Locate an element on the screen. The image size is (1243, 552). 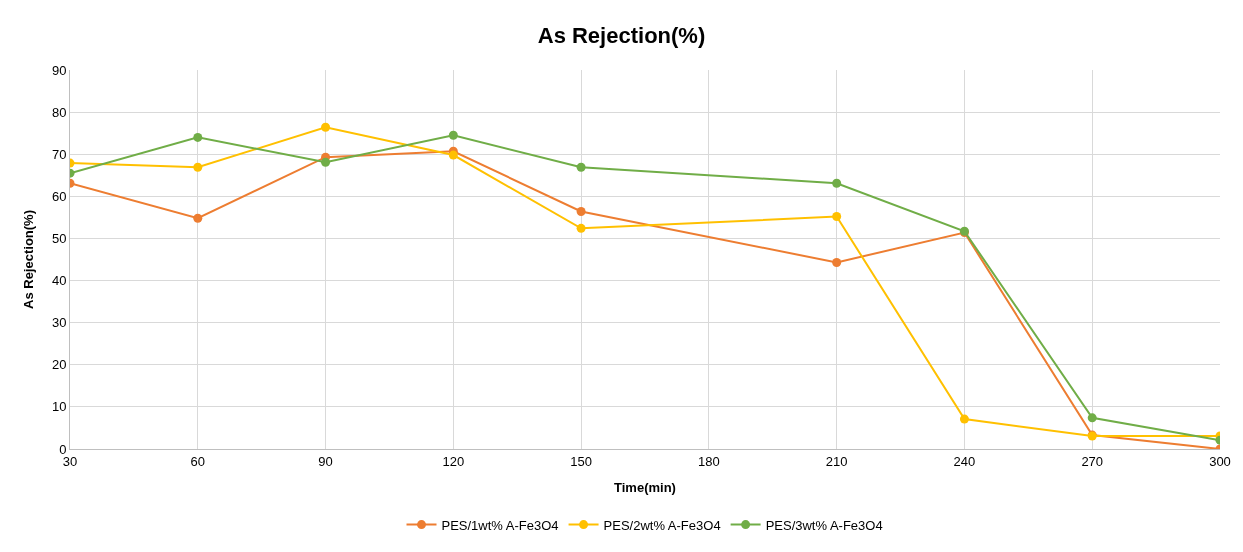
legend-label: PES/3wt% A-Fe3O4 is located at coordinates (824, 525).